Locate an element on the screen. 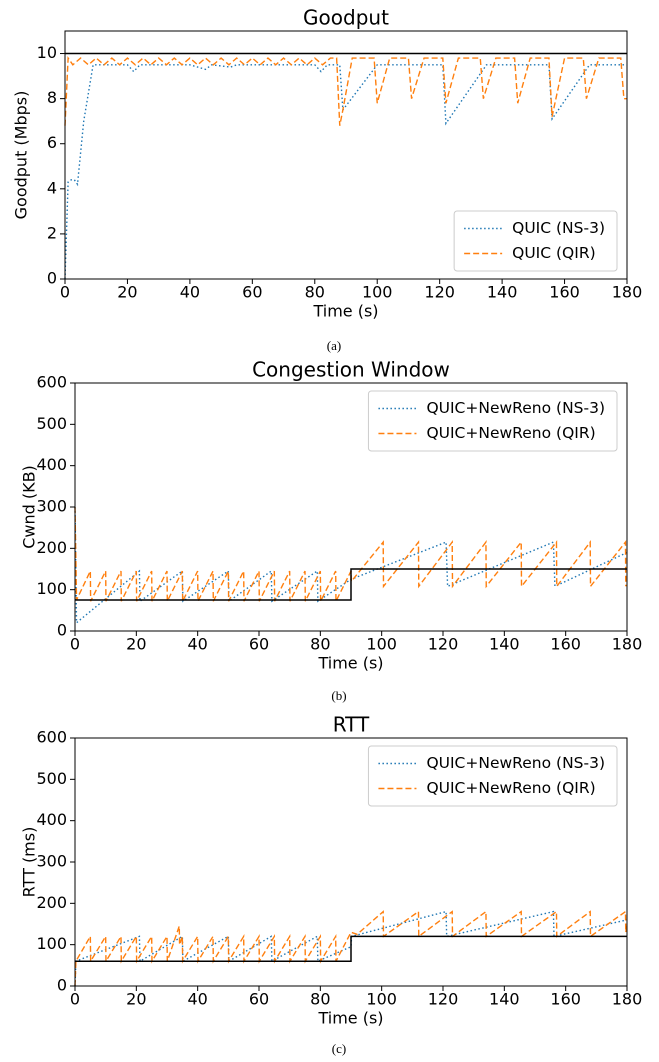  caption: (b) is located at coordinates (338, 695).